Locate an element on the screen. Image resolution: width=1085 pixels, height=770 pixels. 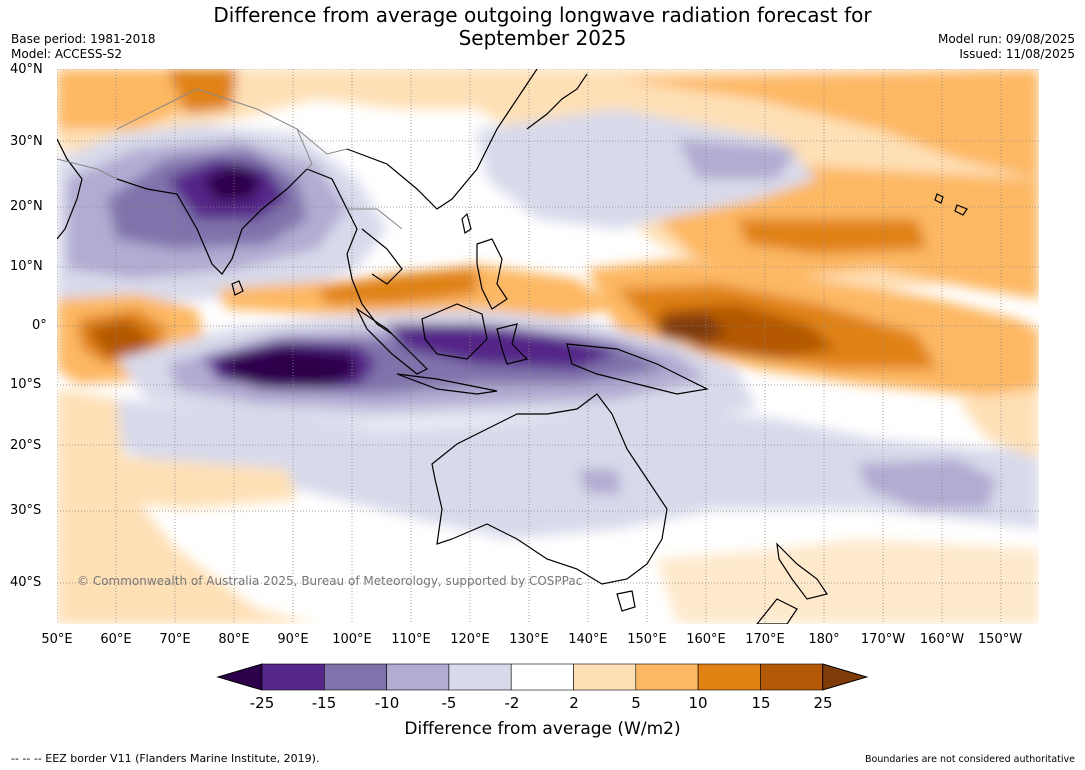
lon-label: 160°E is located at coordinates (706, 639).